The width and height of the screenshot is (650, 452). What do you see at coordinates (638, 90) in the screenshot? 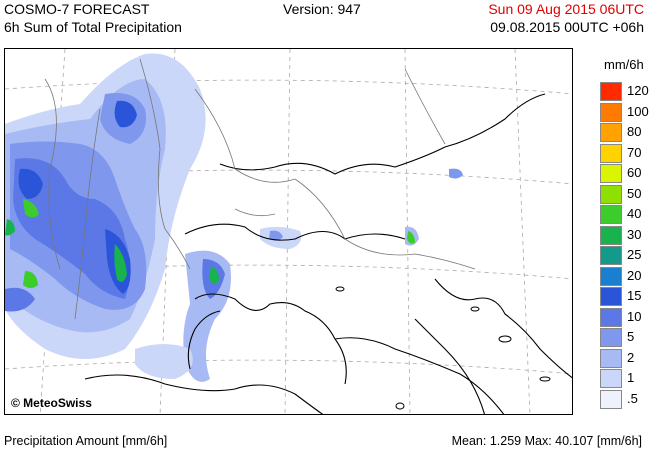
I see `legend-label: 120` at bounding box center [638, 90].